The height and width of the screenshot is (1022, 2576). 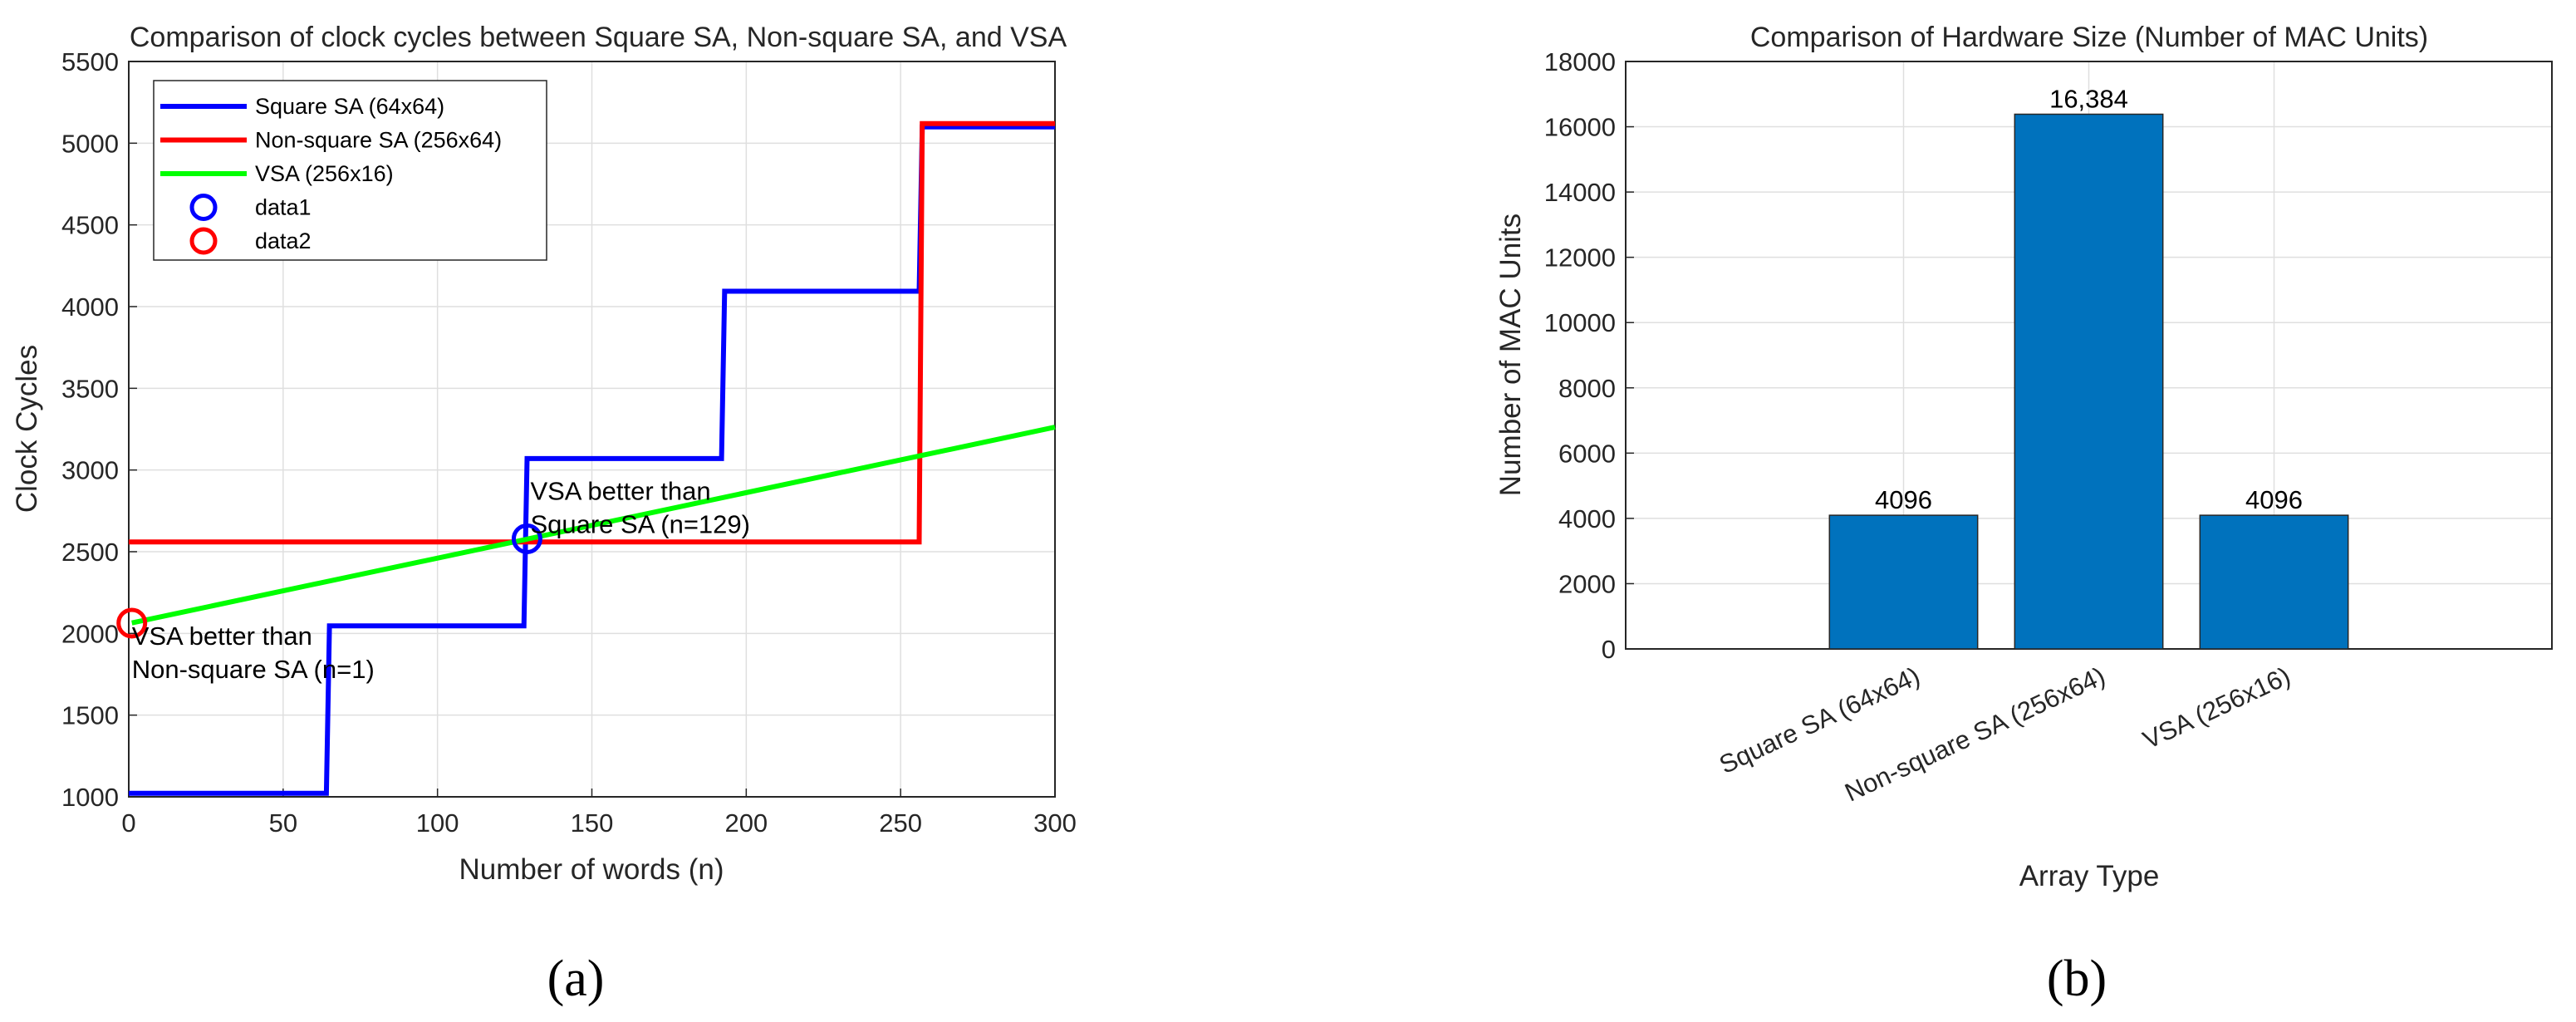 What do you see at coordinates (1580, 322) in the screenshot?
I see `chart-b-y-tick-label: 10000` at bounding box center [1580, 322].